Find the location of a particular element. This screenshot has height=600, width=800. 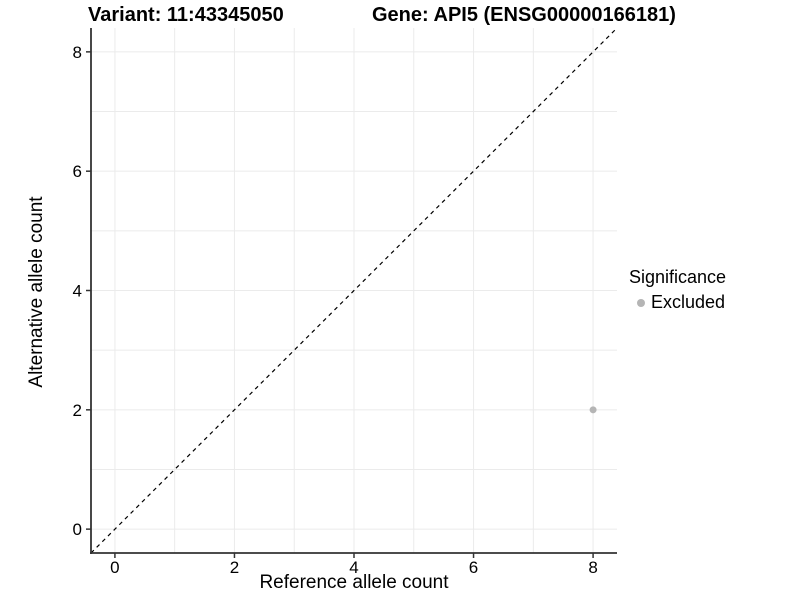

legend: Significance Excluded is located at coordinates (677, 290).